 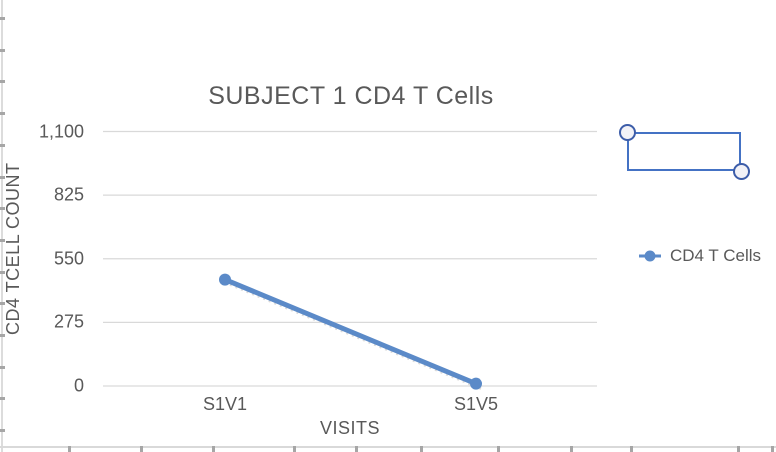 I want to click on series-line-shadow, so click(x=355, y=336).